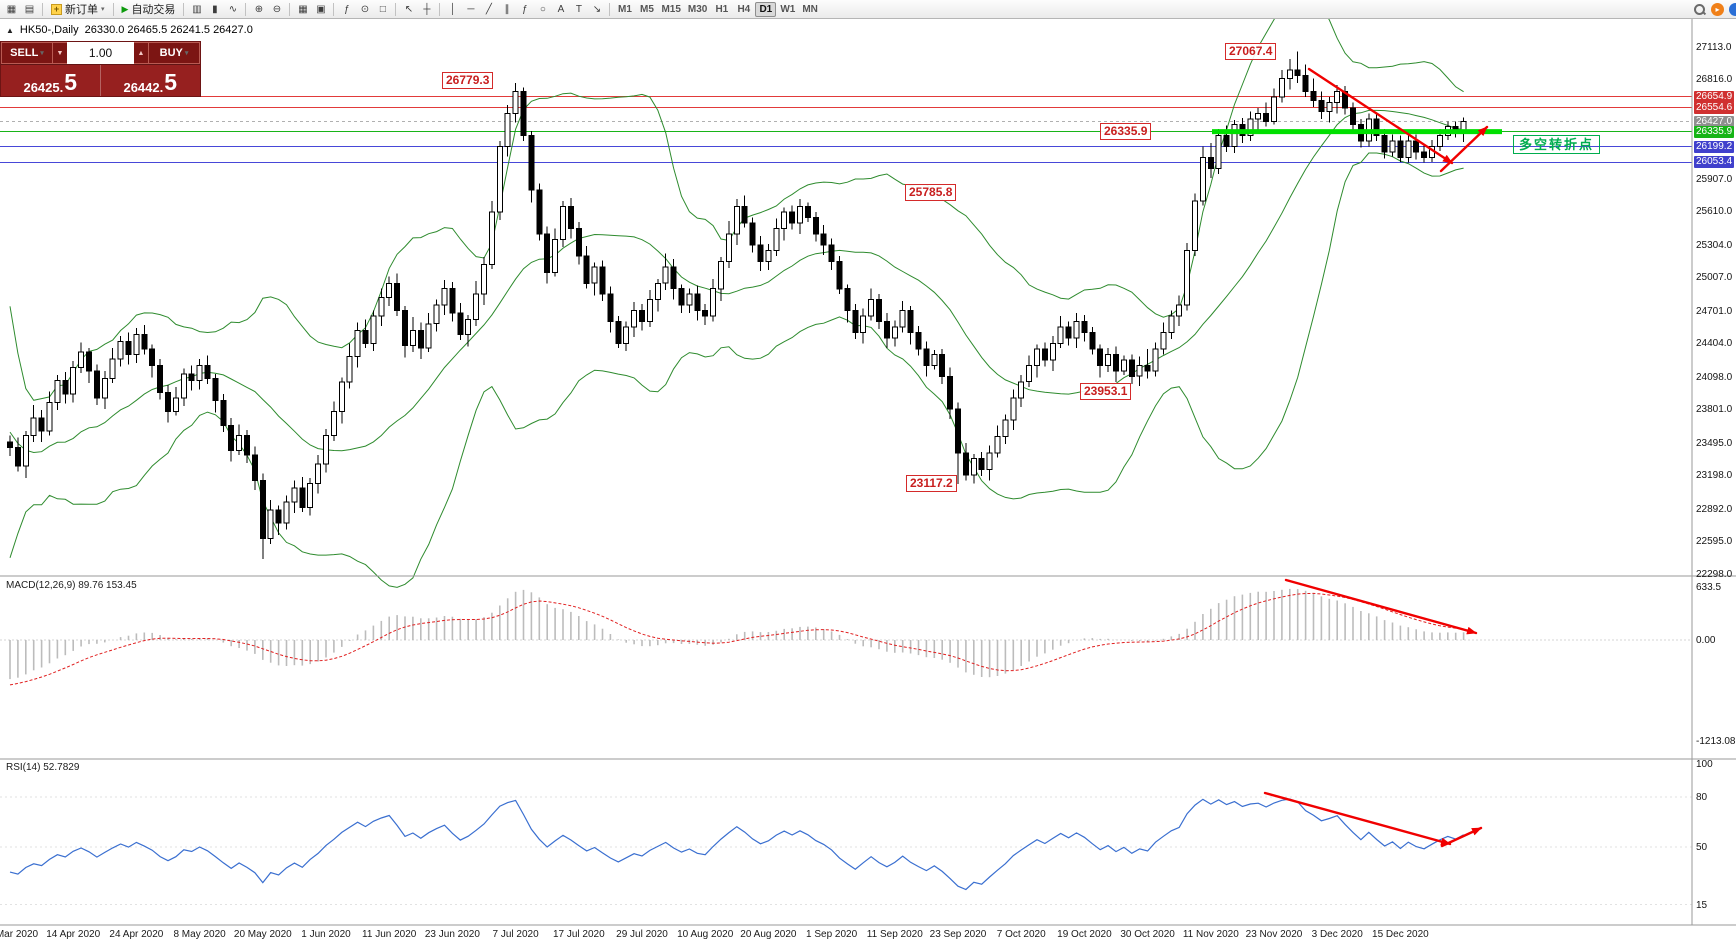  What do you see at coordinates (671, 9) in the screenshot?
I see `timeframe-m15: M15` at bounding box center [671, 9].